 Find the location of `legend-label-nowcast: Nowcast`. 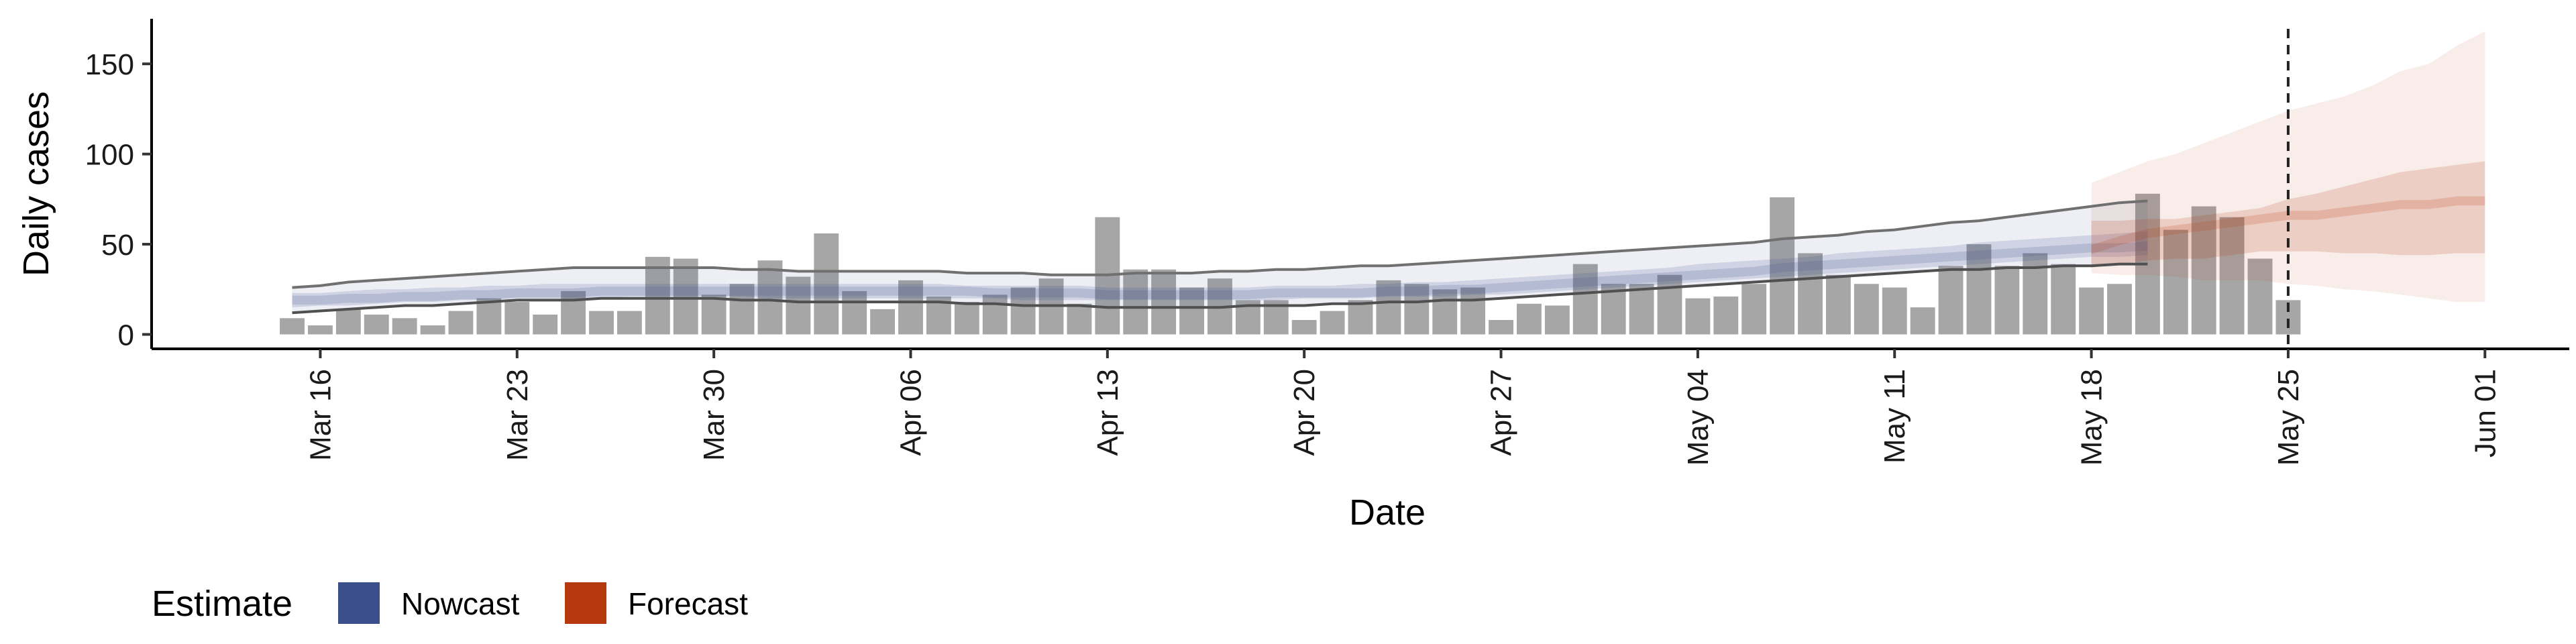

legend-label-nowcast: Nowcast is located at coordinates (460, 603).